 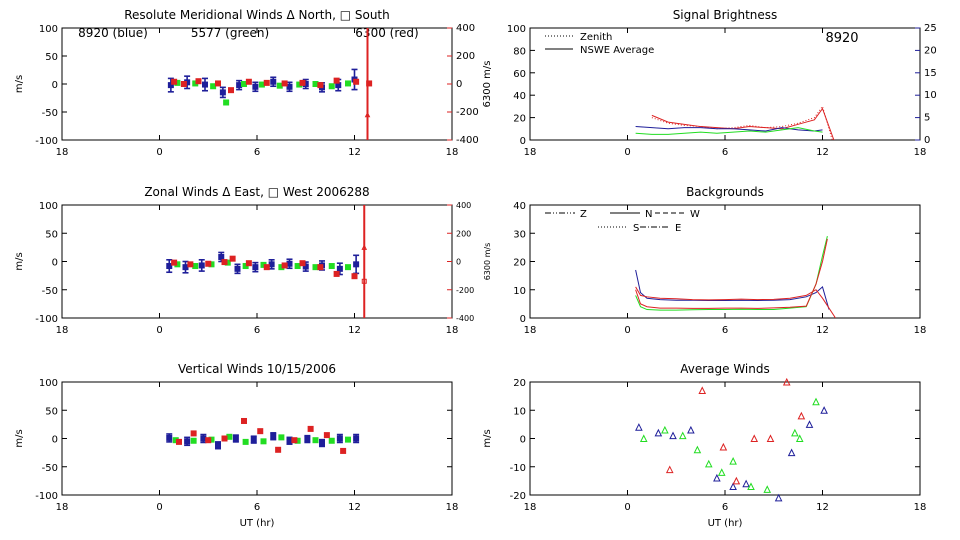 I want to click on y2-tick-label: 20, so click(x=930, y=50).